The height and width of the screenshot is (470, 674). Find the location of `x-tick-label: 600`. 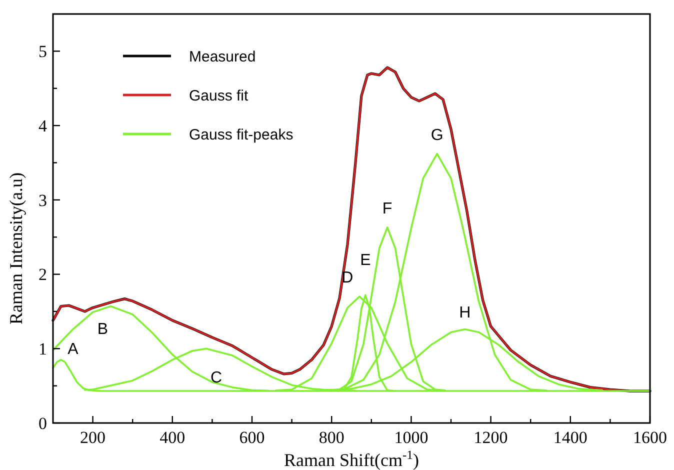

x-tick-label: 600 is located at coordinates (252, 437).